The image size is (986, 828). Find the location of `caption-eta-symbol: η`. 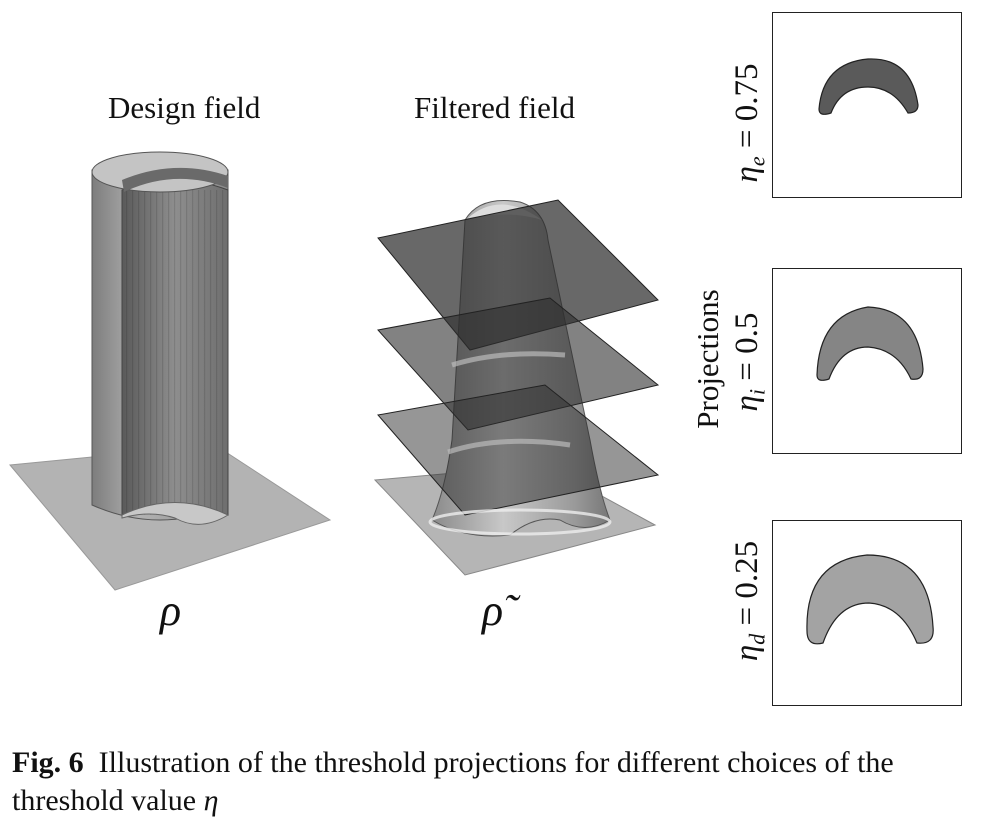

caption-eta-symbol: η is located at coordinates (211, 800).